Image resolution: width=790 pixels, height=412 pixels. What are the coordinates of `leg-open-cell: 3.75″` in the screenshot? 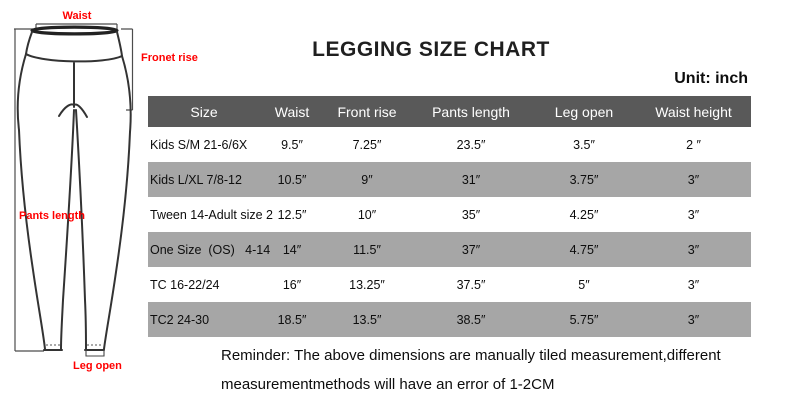 It's located at (584, 179).